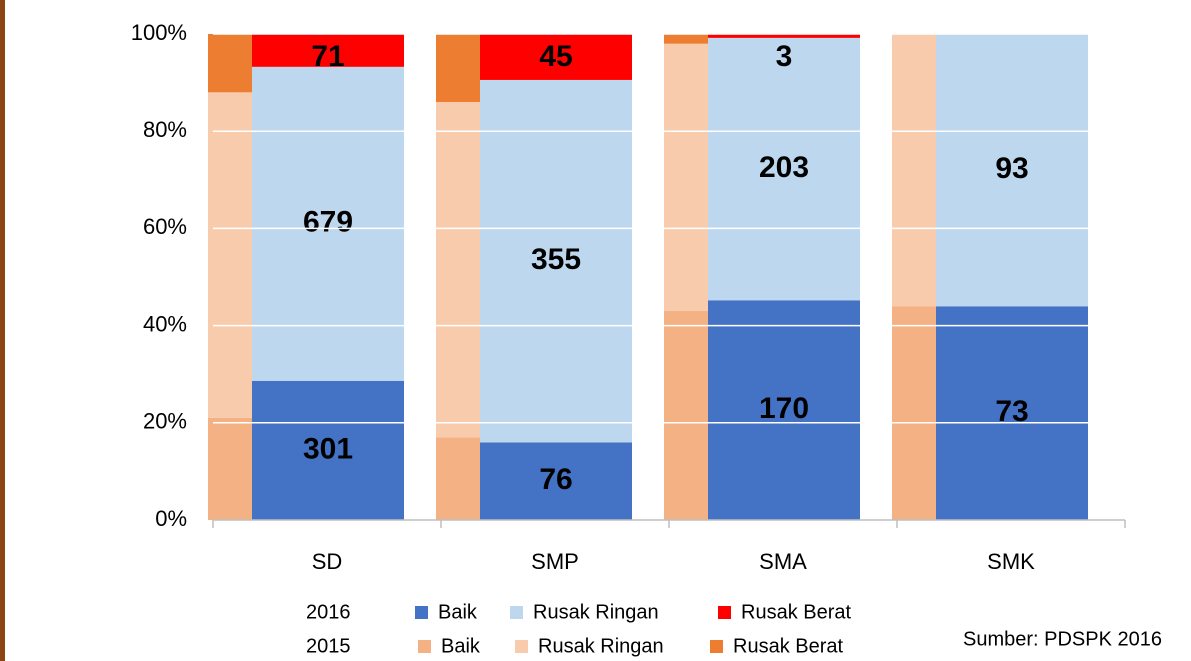 This screenshot has width=1191, height=661. I want to click on source-note: Sumber: PDSPK 2016, so click(1062, 639).